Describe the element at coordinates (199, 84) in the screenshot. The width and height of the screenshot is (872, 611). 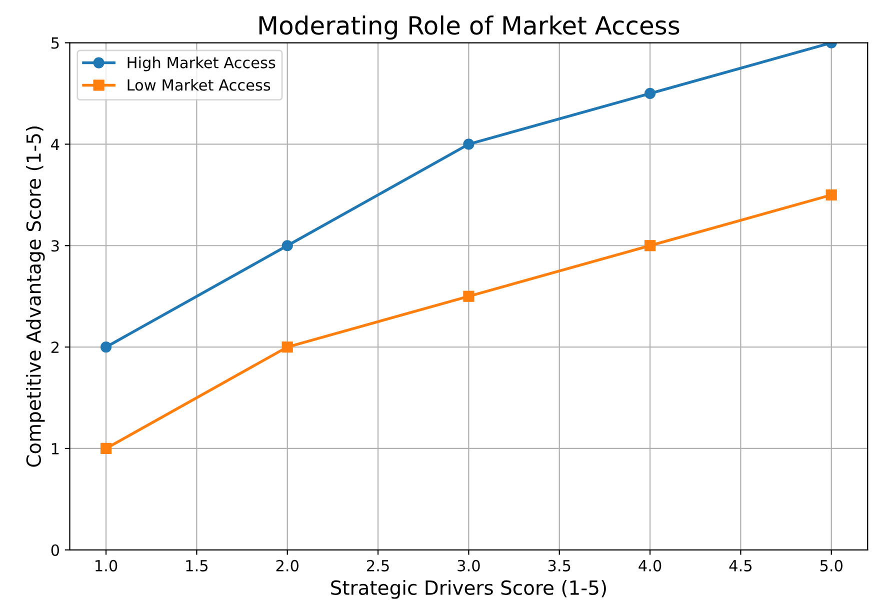
I see `legend-label: Low Market Access` at that location.